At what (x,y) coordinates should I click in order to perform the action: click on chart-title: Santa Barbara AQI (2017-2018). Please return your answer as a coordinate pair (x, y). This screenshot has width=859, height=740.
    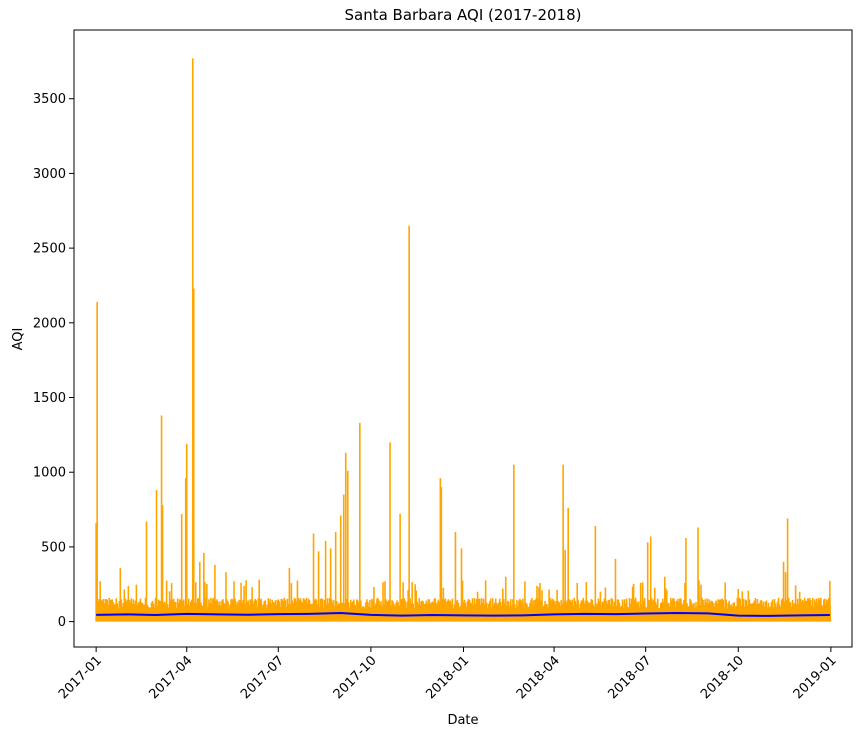
    Looking at the image, I should click on (462, 15).